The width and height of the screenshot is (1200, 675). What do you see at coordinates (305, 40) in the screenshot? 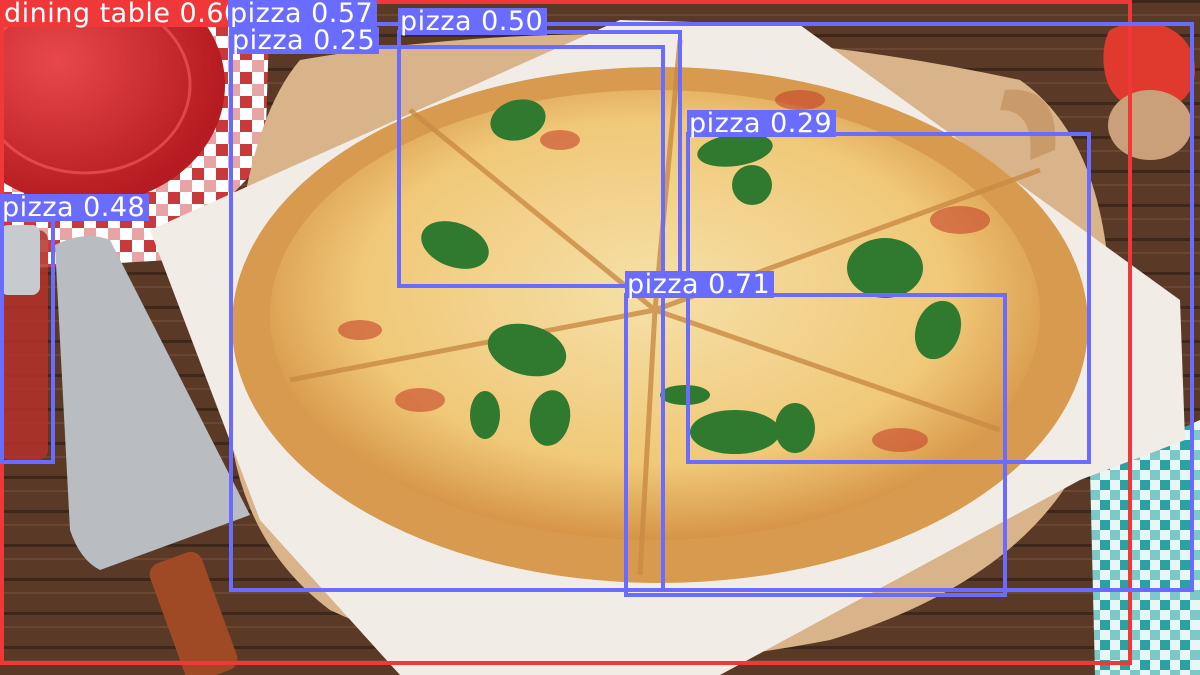
I see `label-pizza-025: pizza 0.25` at bounding box center [305, 40].